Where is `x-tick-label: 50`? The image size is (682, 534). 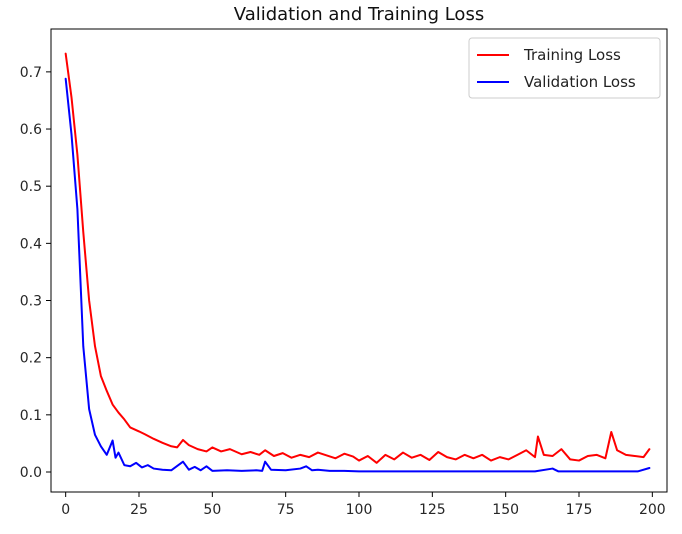 x-tick-label: 50 is located at coordinates (212, 510).